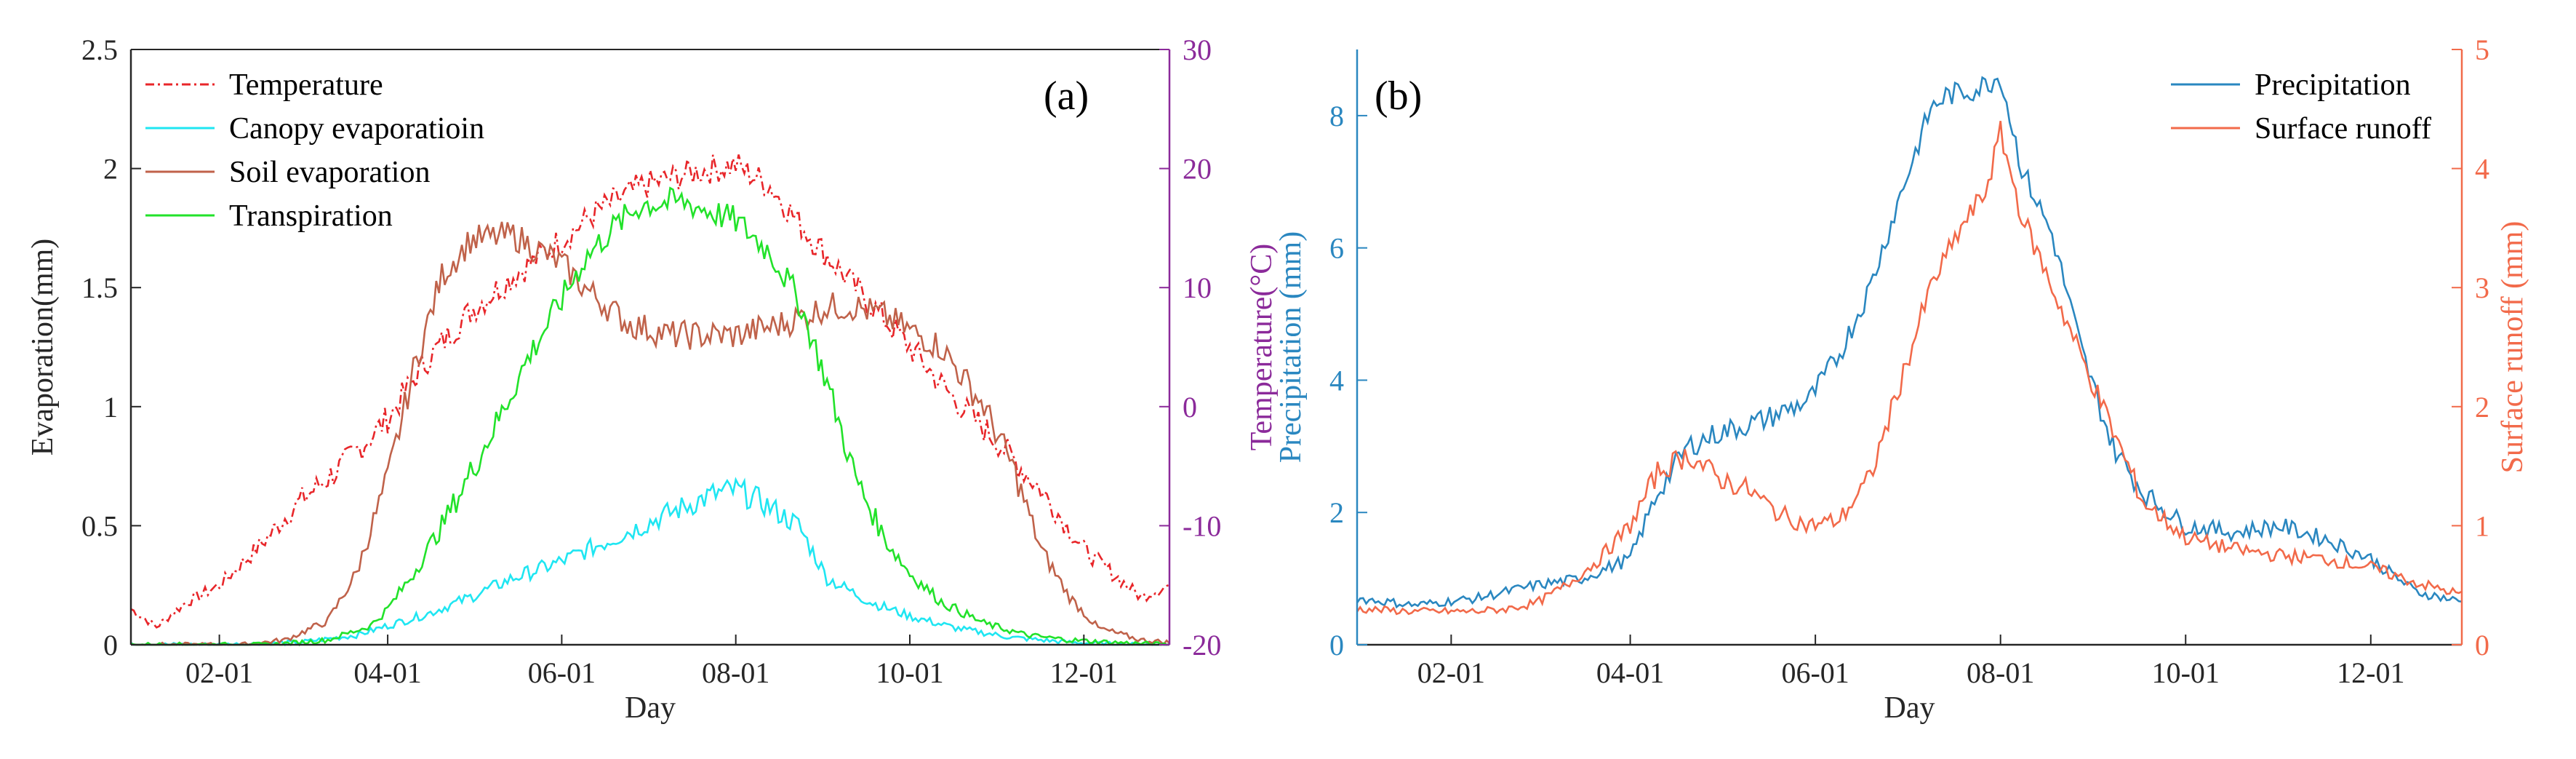 Image resolution: width=2576 pixels, height=759 pixels. What do you see at coordinates (2482, 169) in the screenshot?
I see `y-right-tick-label: 4` at bounding box center [2482, 169].